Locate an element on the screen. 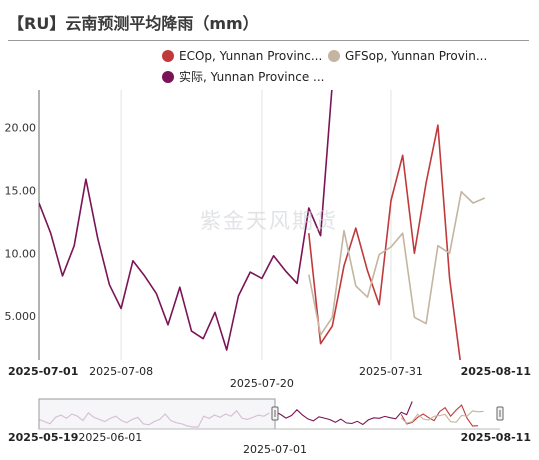 This screenshot has width=539, height=460. navigator-history-line is located at coordinates (154, 418).